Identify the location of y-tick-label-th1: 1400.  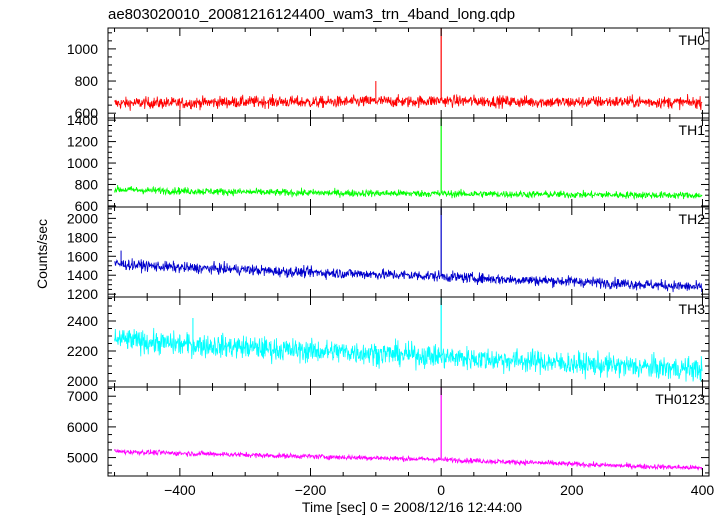
(82, 120).